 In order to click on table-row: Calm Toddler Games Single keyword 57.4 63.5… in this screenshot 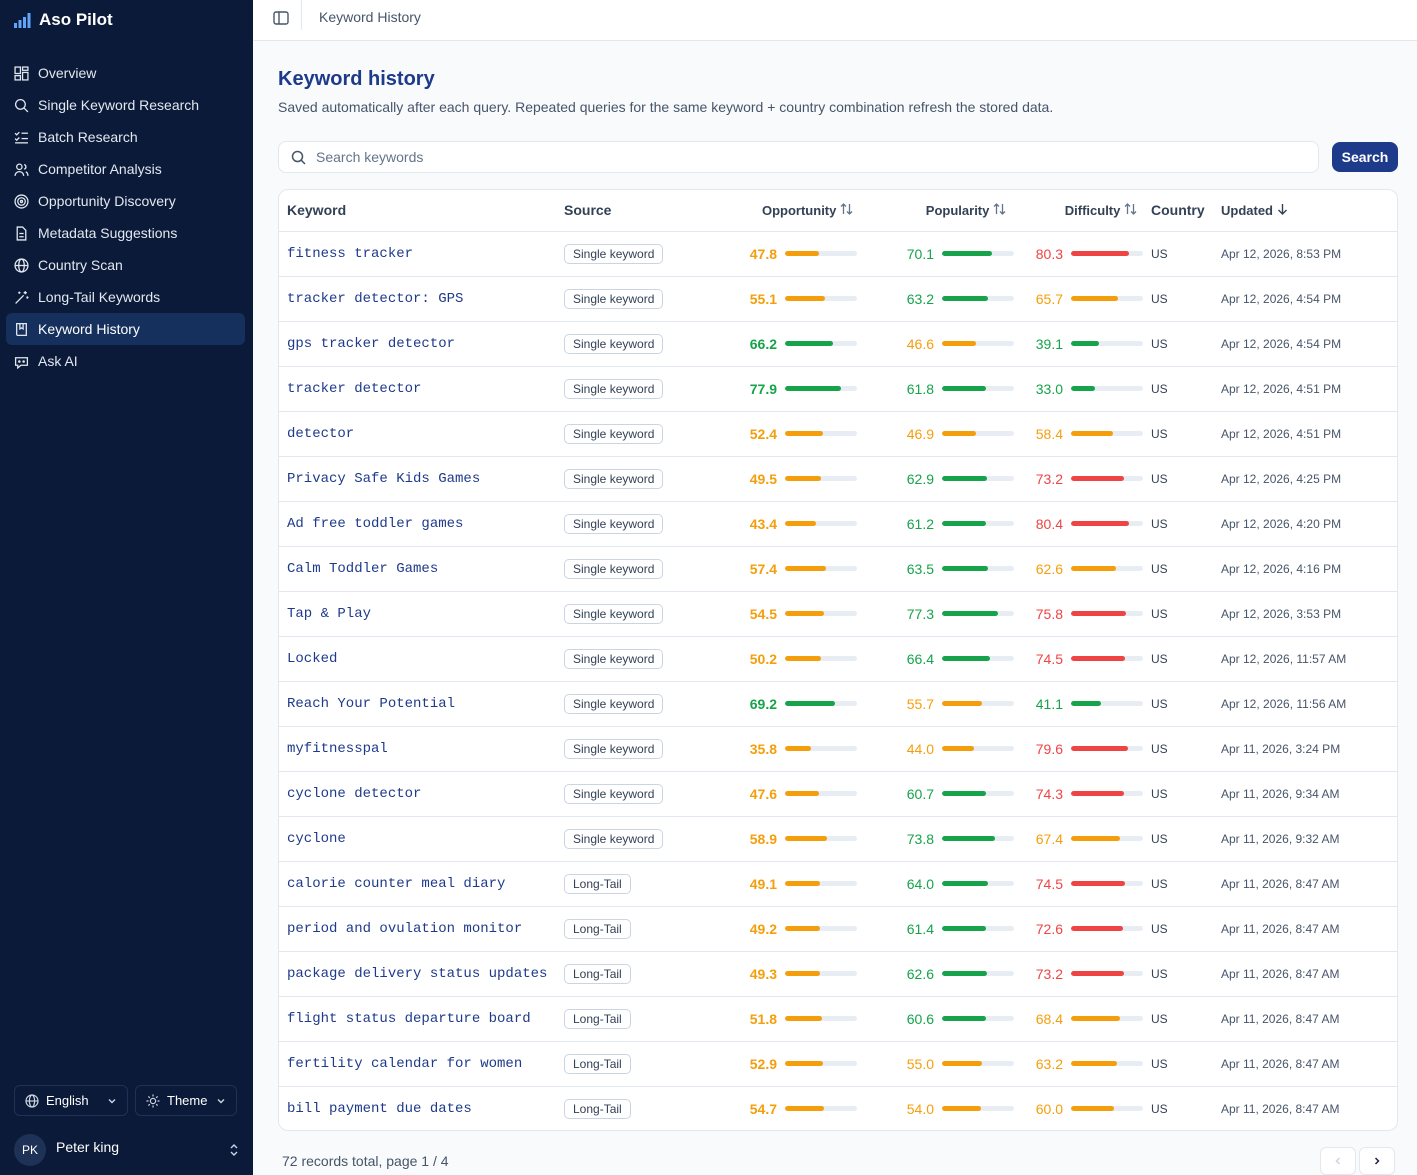, I will do `click(838, 569)`.